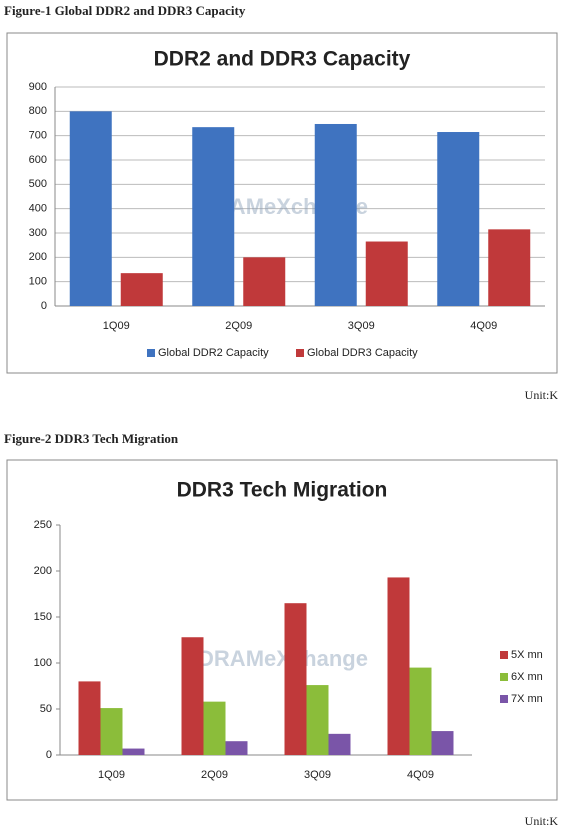 Image resolution: width=563 pixels, height=835 pixels. I want to click on y-tick-label: 500, so click(38, 184).